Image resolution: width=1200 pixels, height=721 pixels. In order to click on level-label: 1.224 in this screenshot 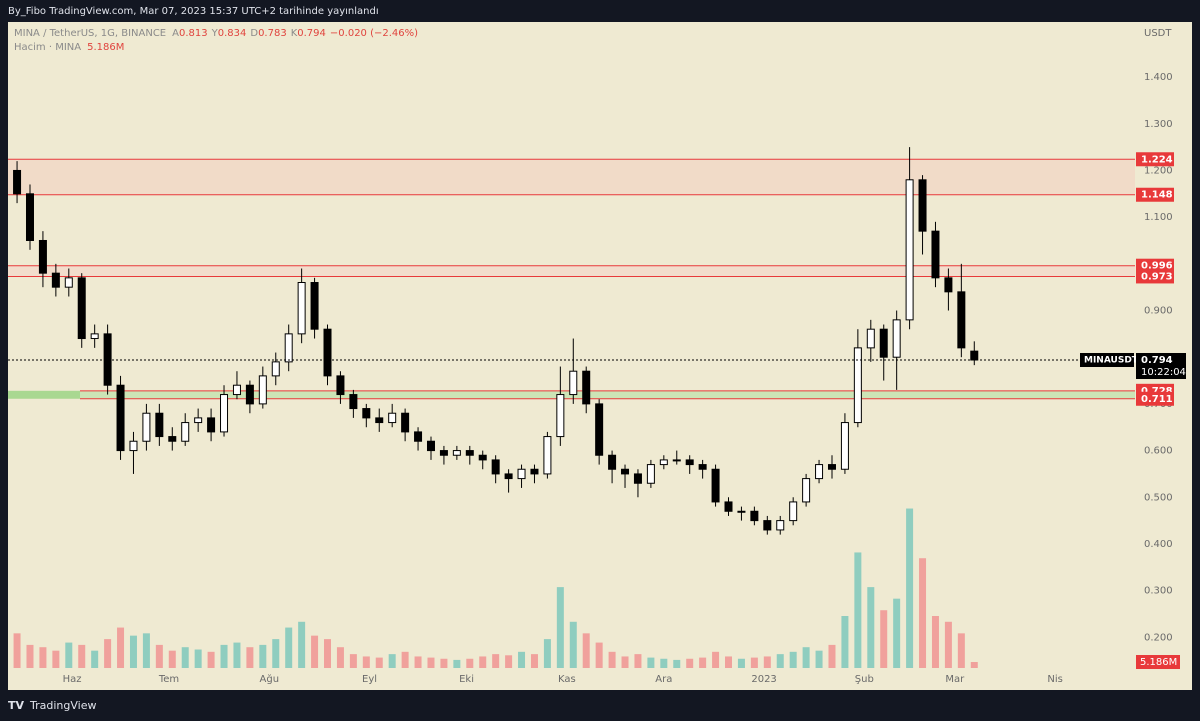, I will do `click(1157, 159)`.